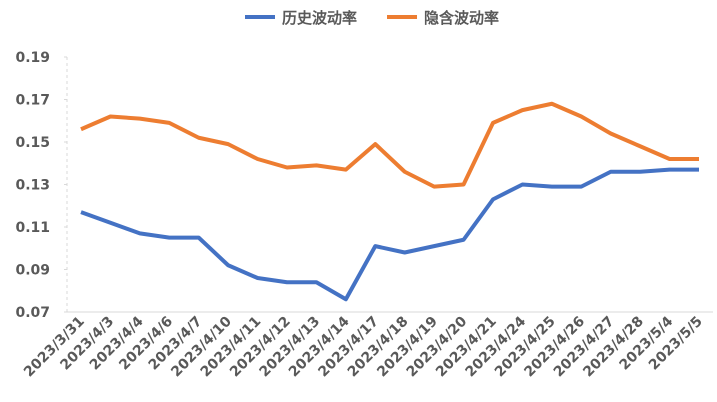  I want to click on y-tick-label: 0.17, so click(32, 101).